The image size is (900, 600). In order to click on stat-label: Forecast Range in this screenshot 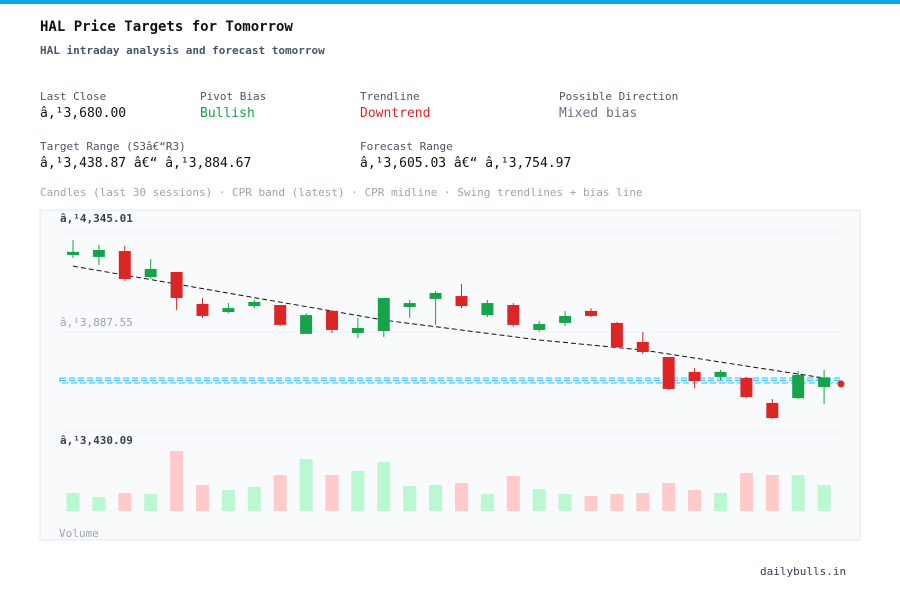, I will do `click(406, 146)`.